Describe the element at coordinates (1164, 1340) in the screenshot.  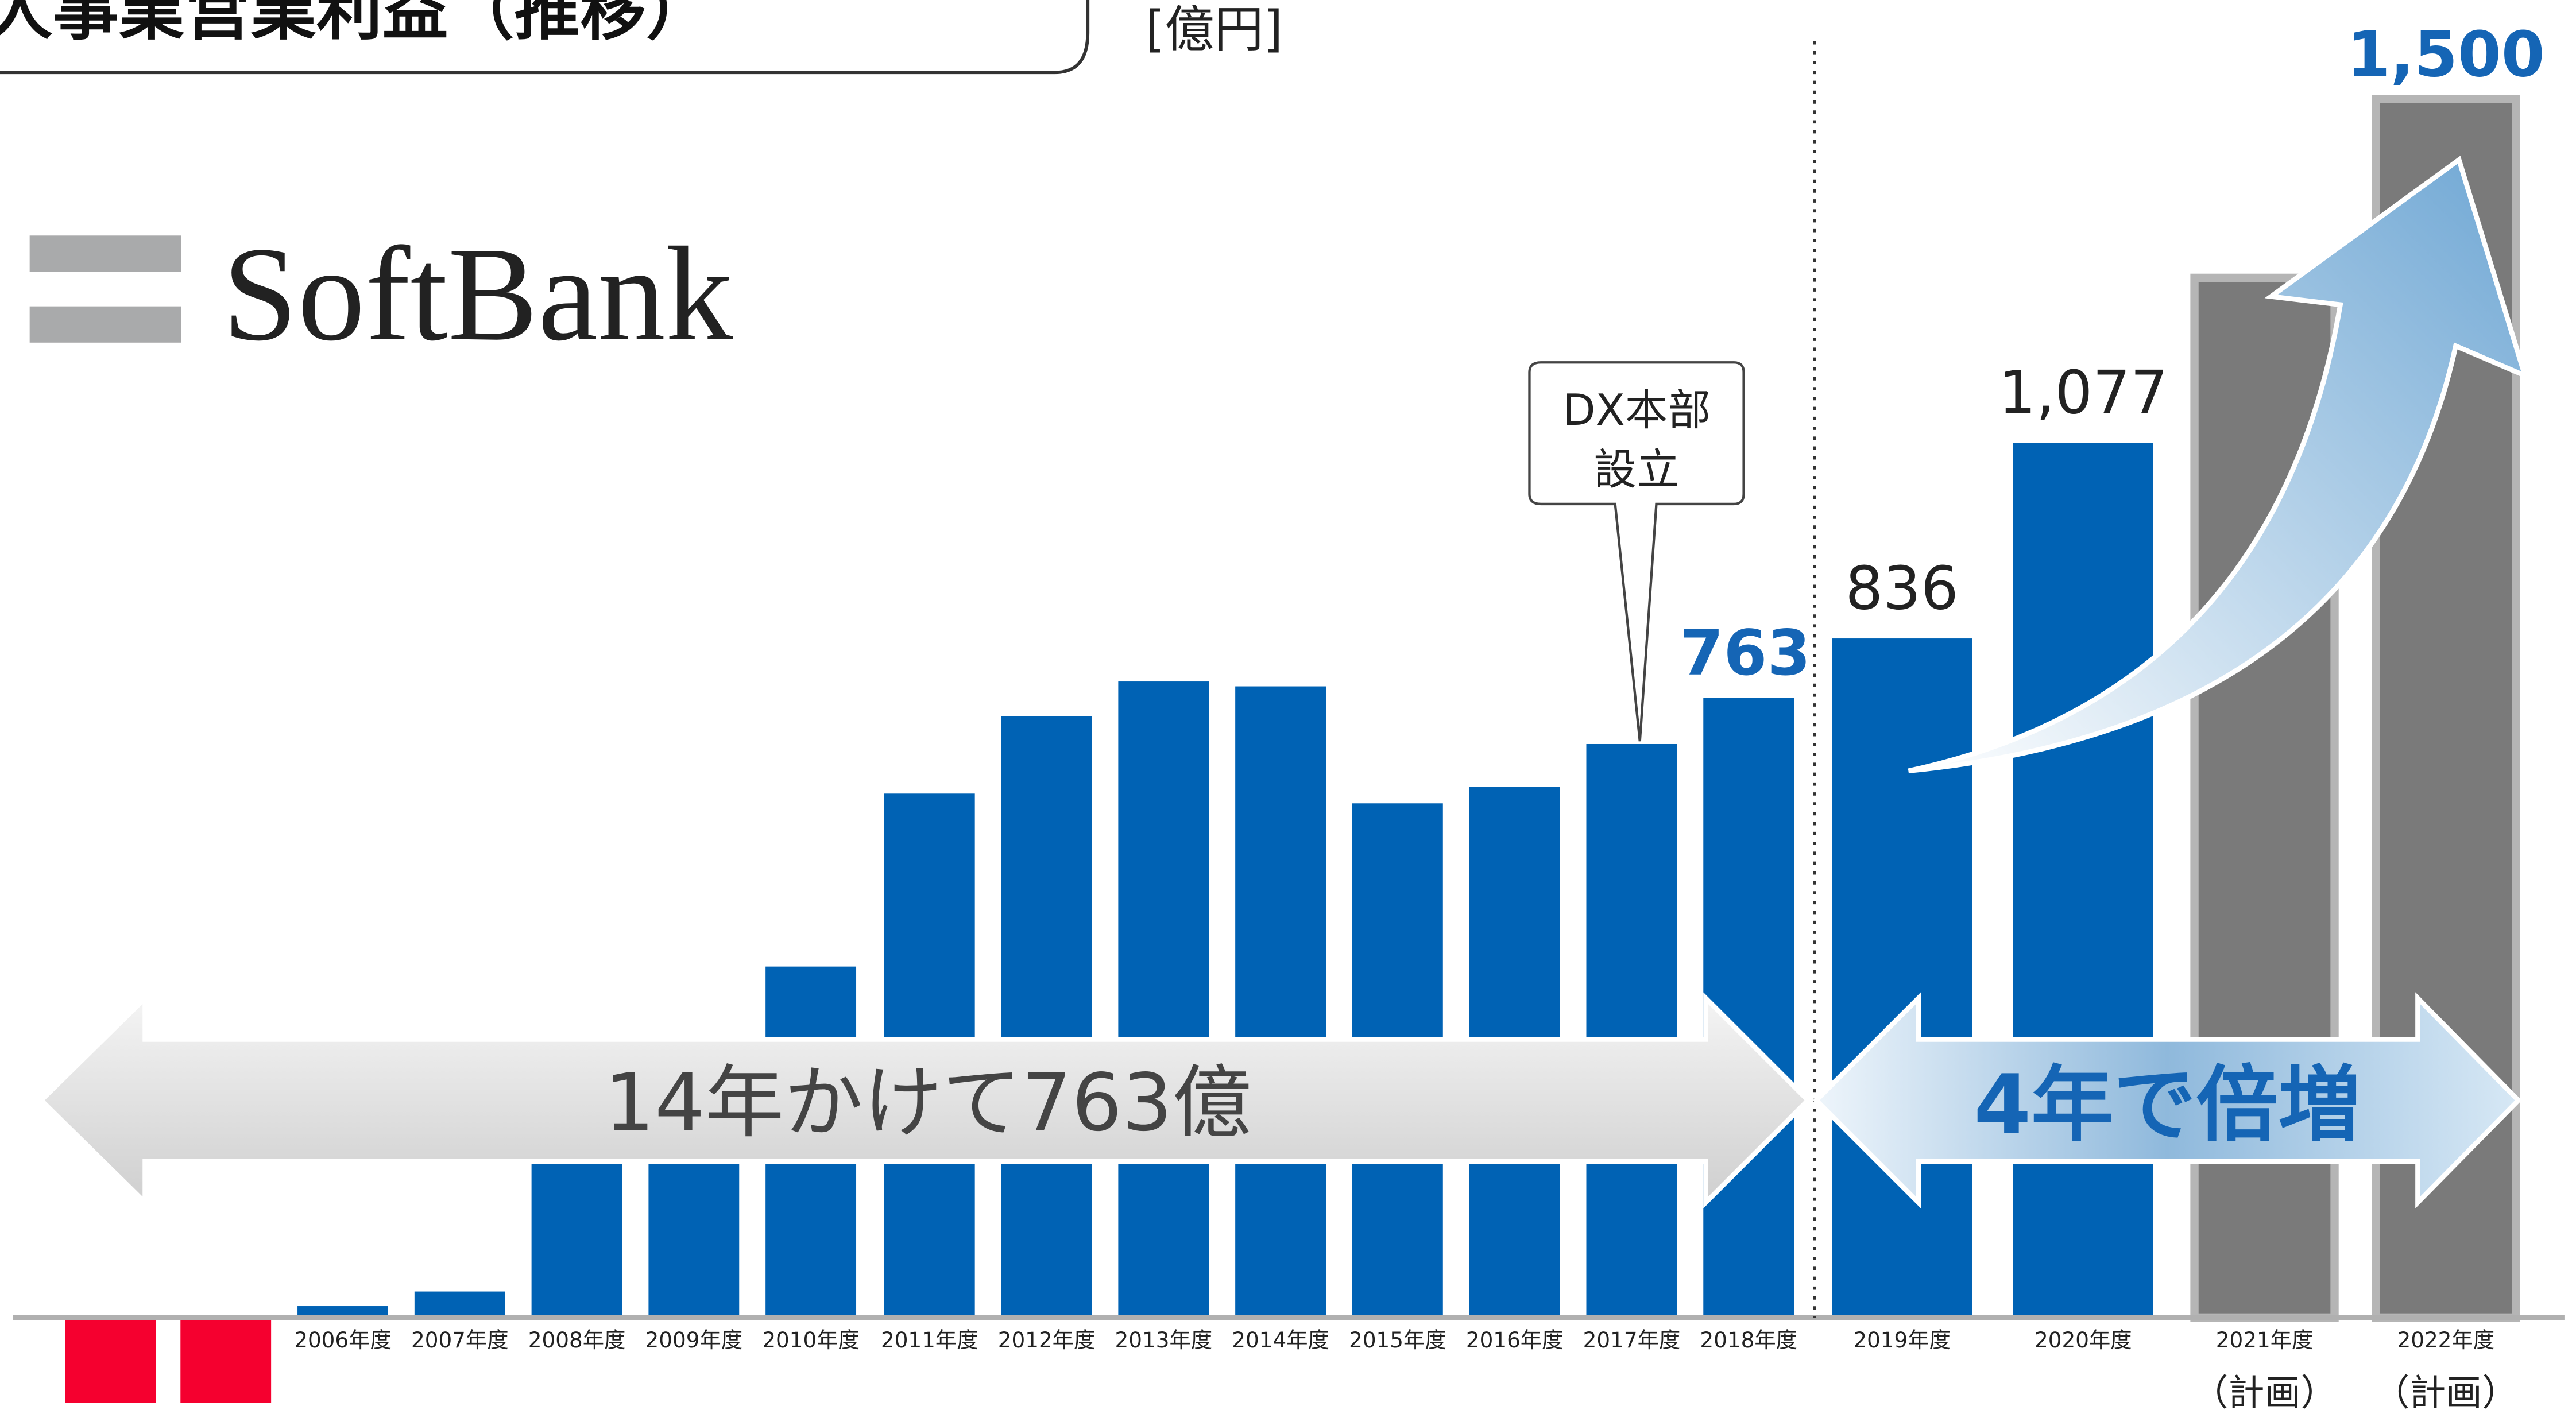
I see `x-tick-label: 2013年度` at that location.